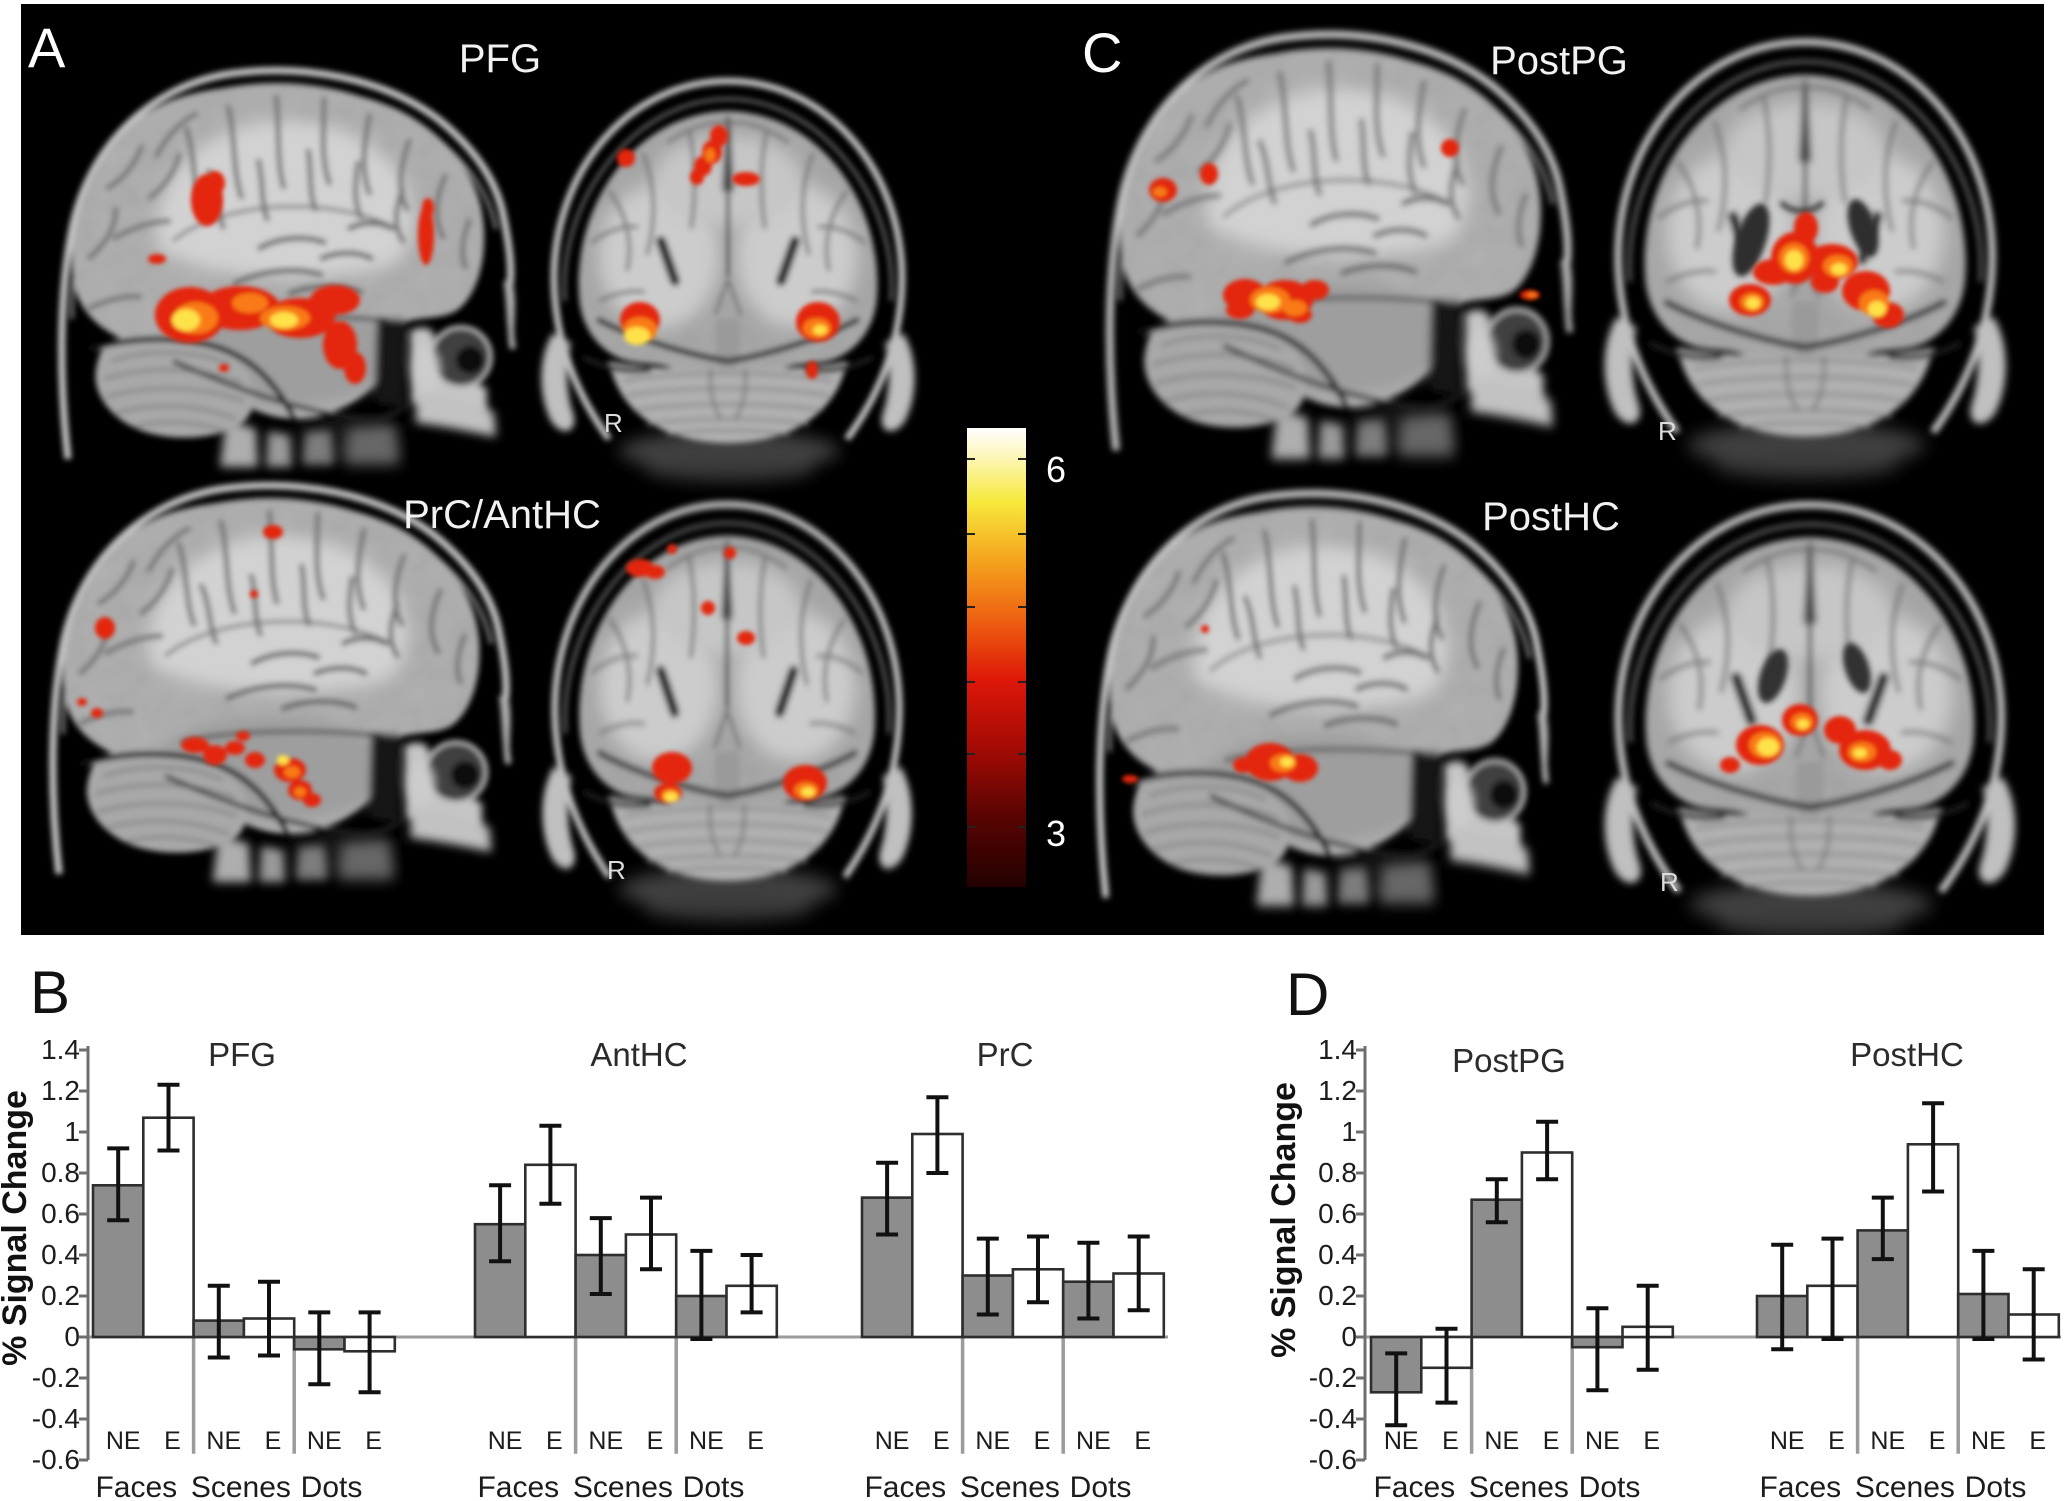 This screenshot has height=1501, width=2065. What do you see at coordinates (638, 1054) in the screenshot?
I see `svg-text: AntHC` at bounding box center [638, 1054].